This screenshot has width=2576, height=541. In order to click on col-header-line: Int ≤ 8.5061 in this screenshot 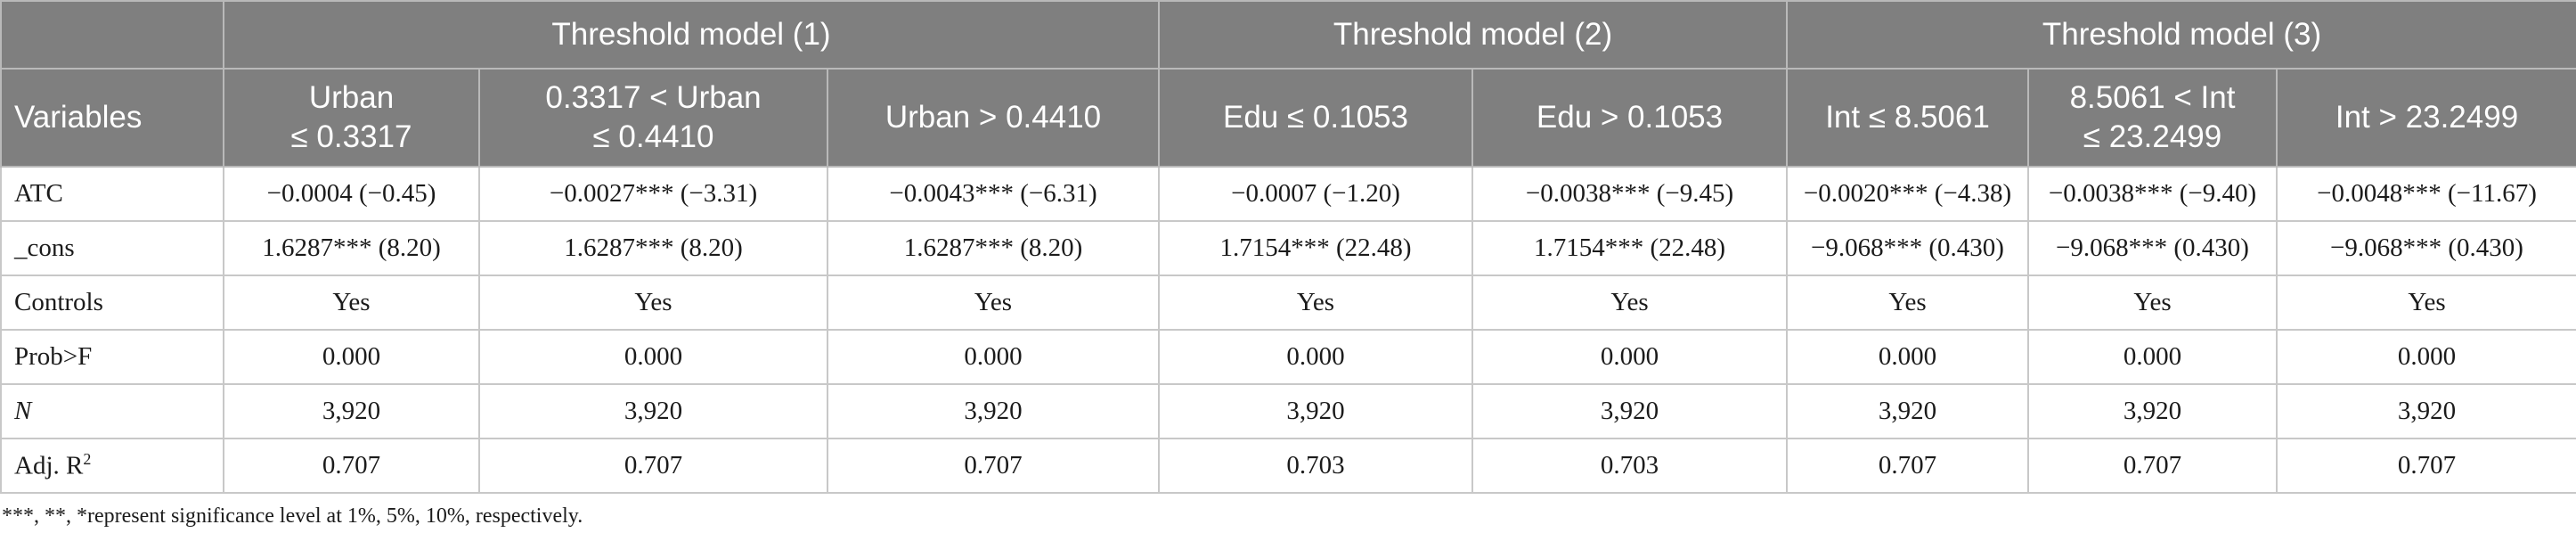, I will do `click(1908, 117)`.